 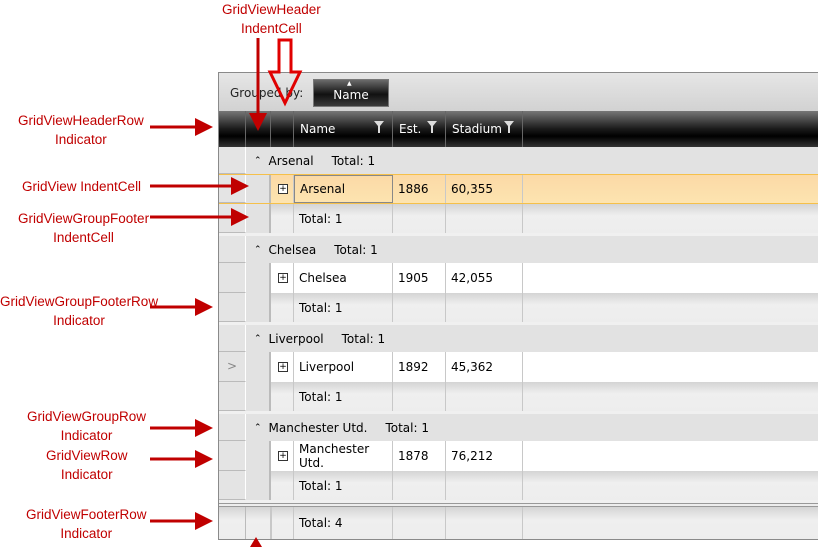 What do you see at coordinates (419, 367) in the screenshot?
I see `cell-est: 1892` at bounding box center [419, 367].